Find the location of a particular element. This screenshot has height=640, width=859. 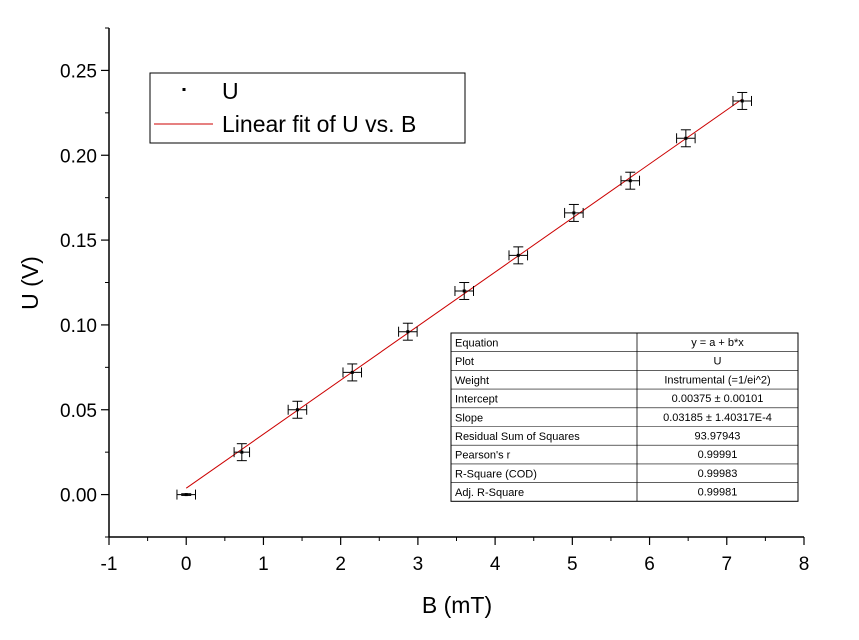

stats-label: R-Square (COD) is located at coordinates (496, 474).